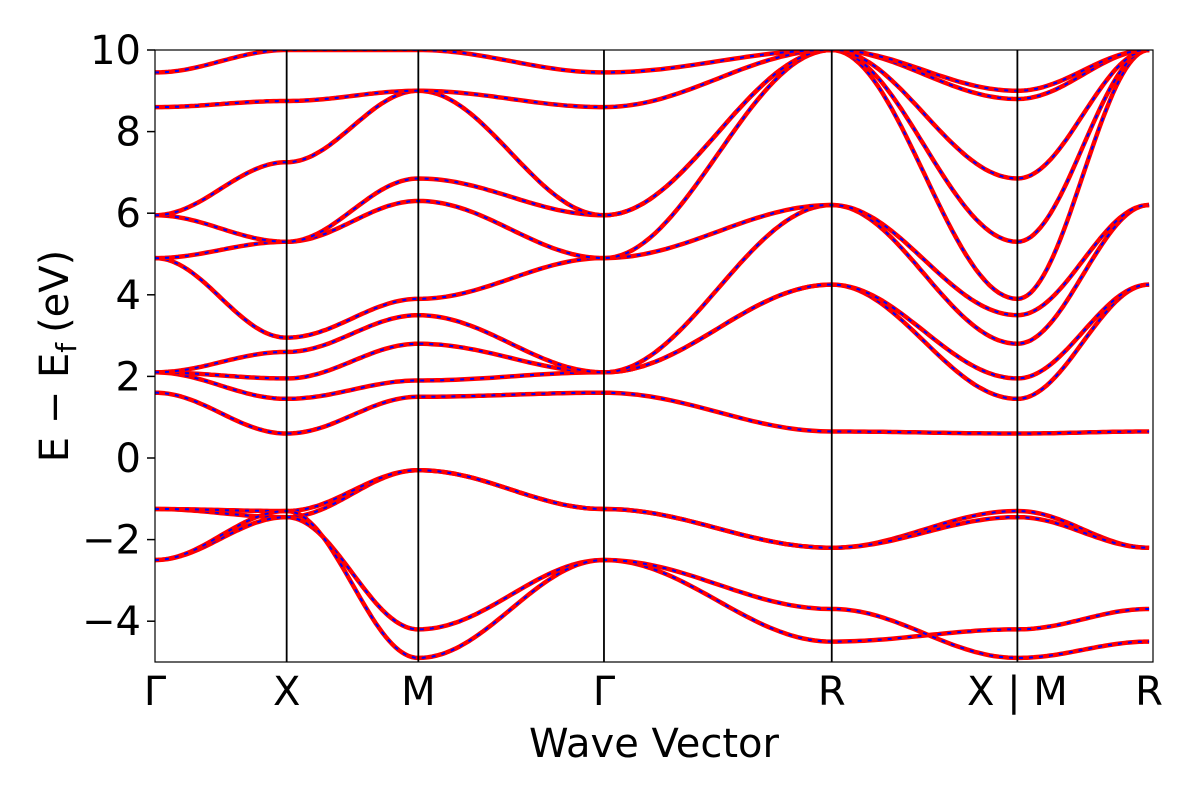  Describe the element at coordinates (1149, 692) in the screenshot. I see `kpoint-label-6: R` at that location.